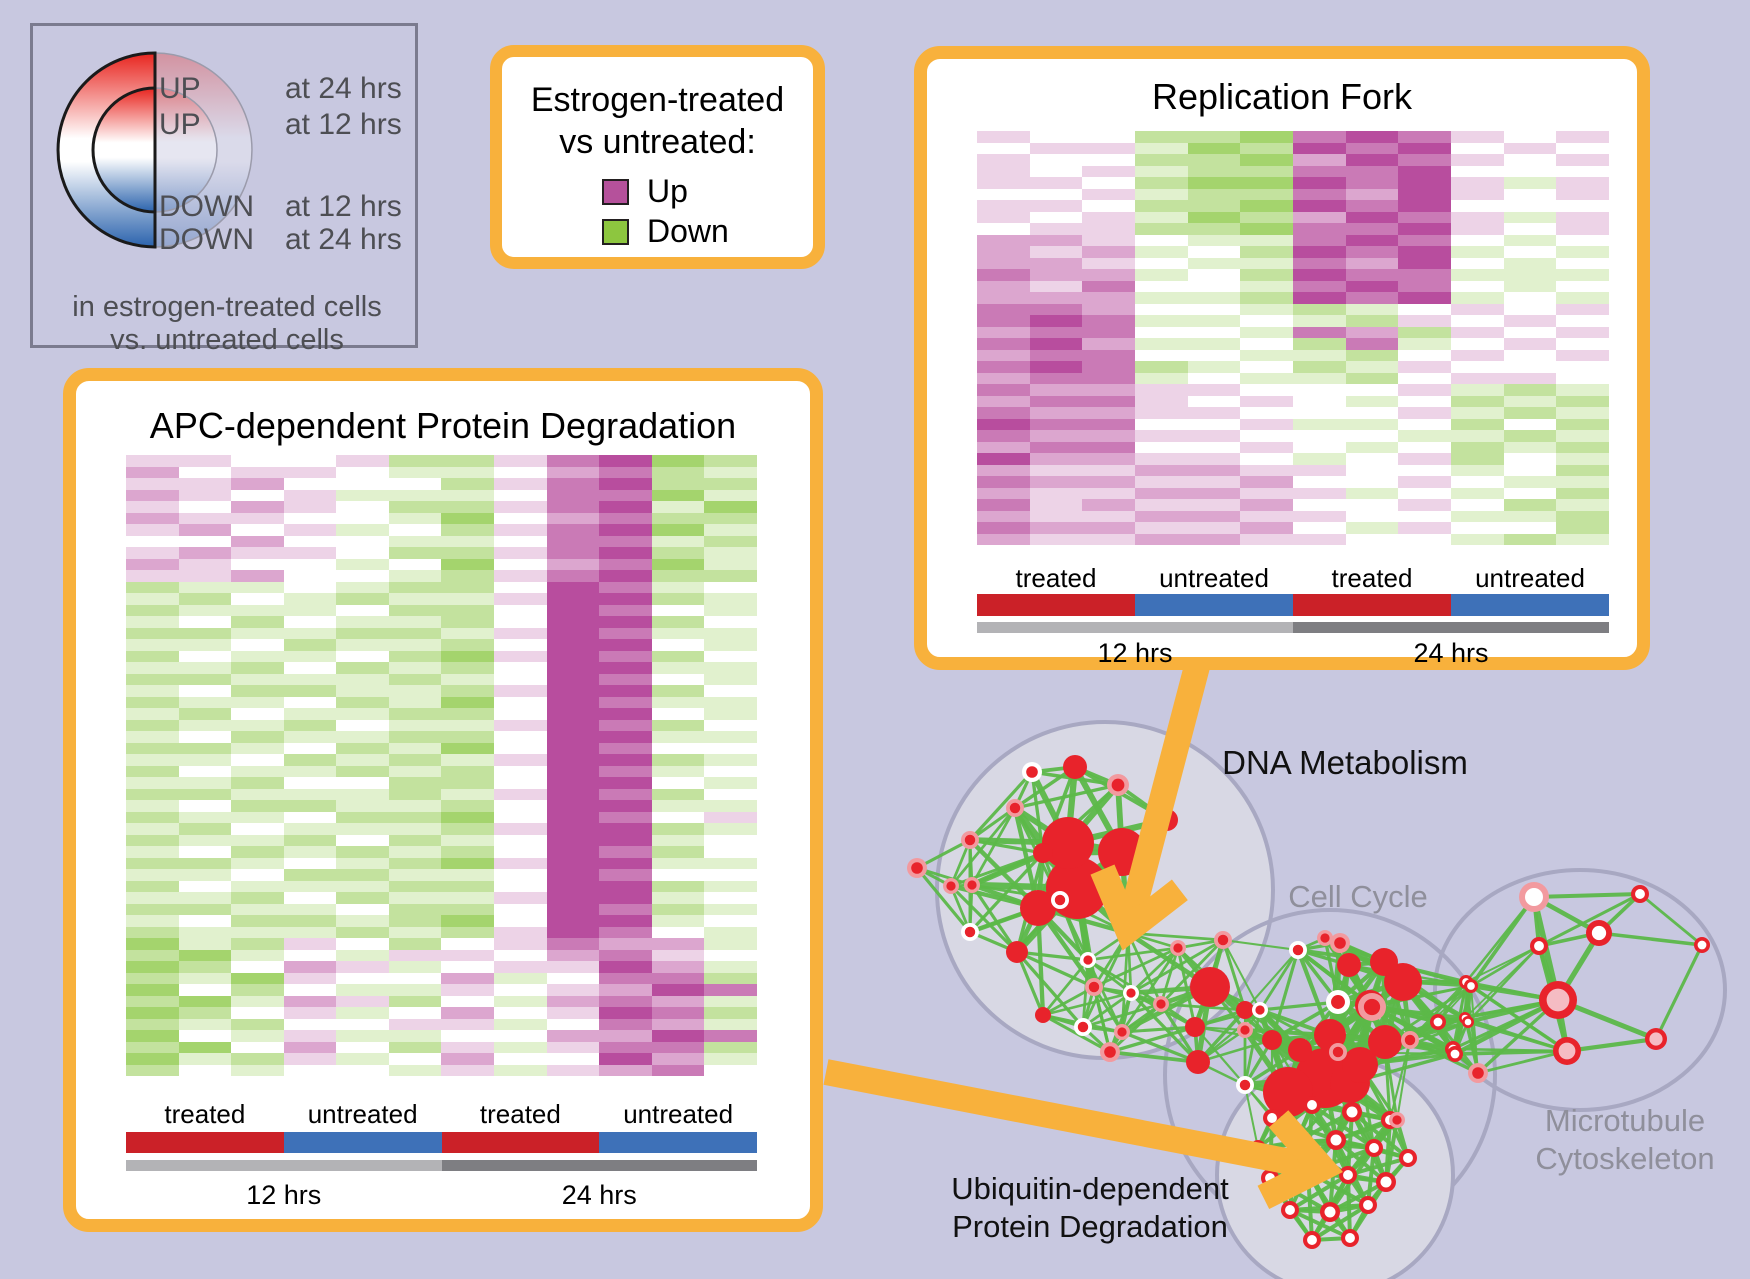 This screenshot has width=1750, height=1279. What do you see at coordinates (1358, 897) in the screenshot?
I see `cluster-label-cc: Cell Cycle` at bounding box center [1358, 897].